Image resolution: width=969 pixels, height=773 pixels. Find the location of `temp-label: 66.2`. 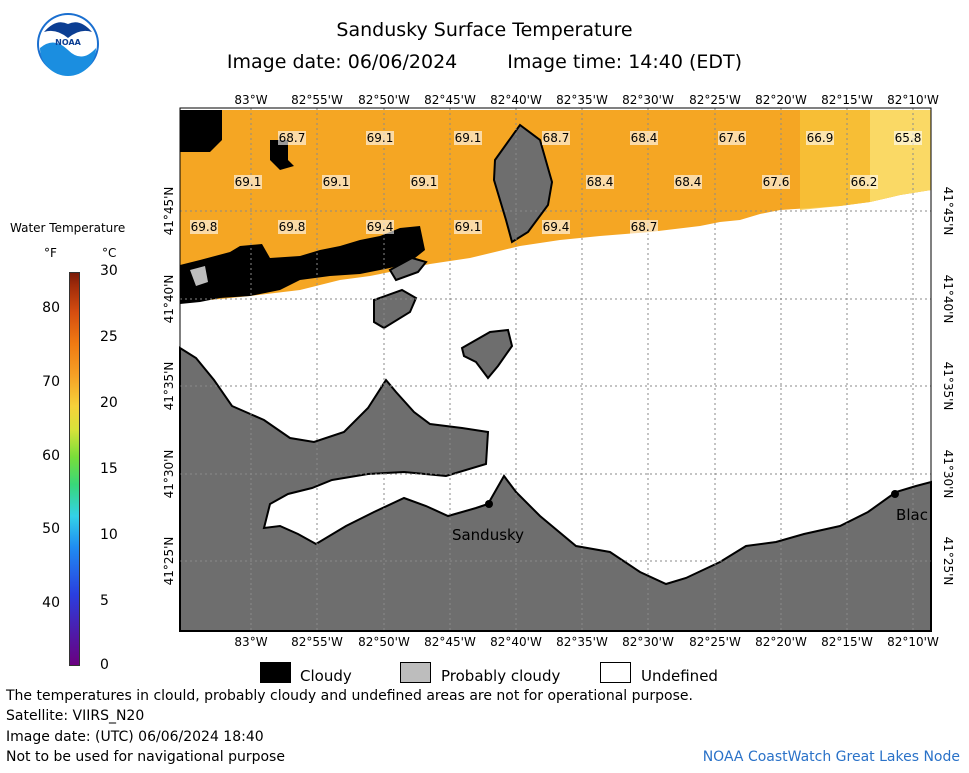

temp-label: 66.2 is located at coordinates (864, 182).